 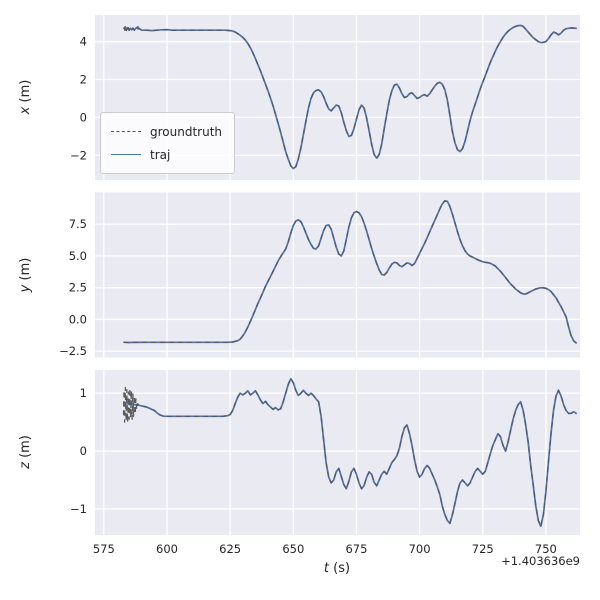 I want to click on x-tick-label: 575, so click(x=104, y=549).